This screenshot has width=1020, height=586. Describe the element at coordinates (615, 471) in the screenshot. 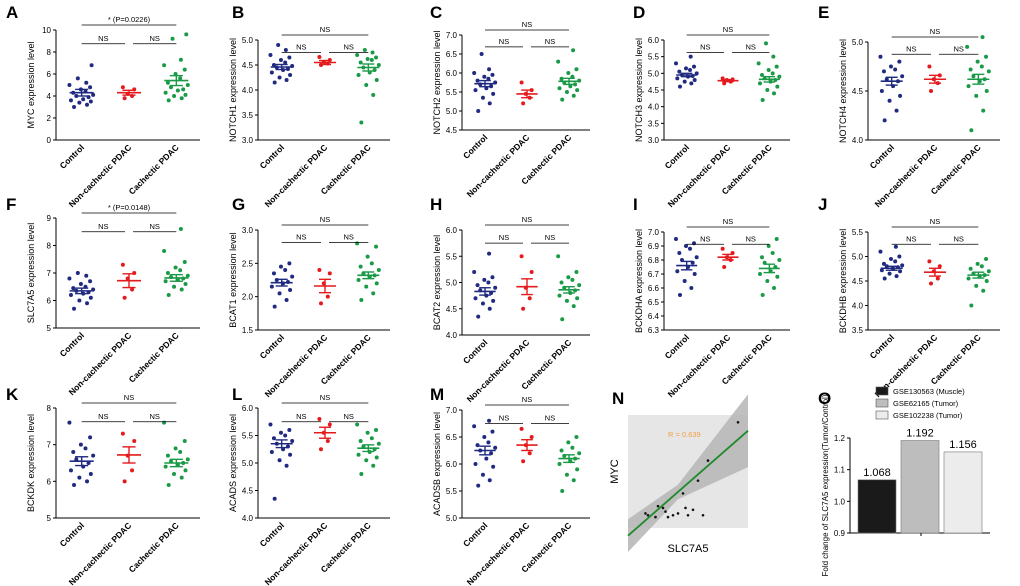

I see `y-axis-label: MYC` at that location.